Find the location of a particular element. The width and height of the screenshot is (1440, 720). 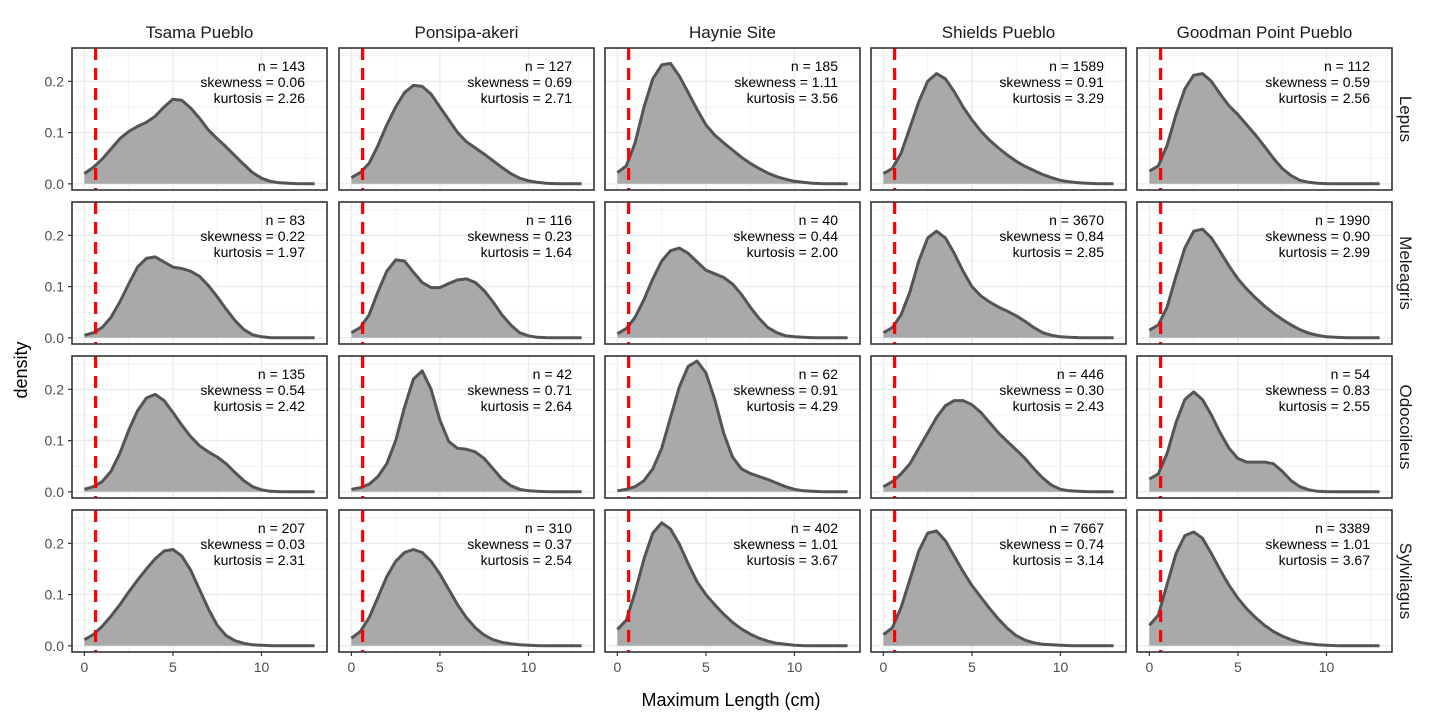

annotation-skewness: skewness = 0.83 is located at coordinates (1317, 390).